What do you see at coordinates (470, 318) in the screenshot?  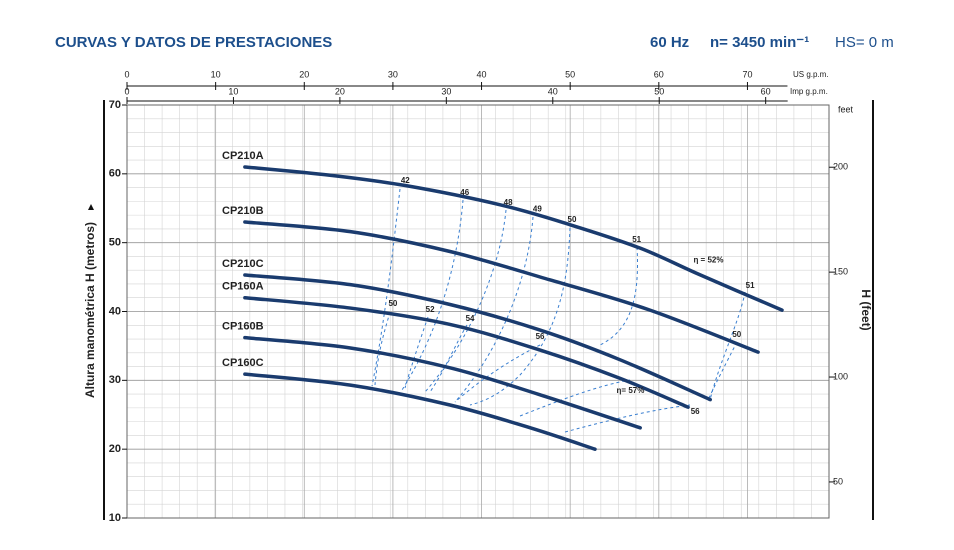 I see `efficiency-label: 54` at bounding box center [470, 318].